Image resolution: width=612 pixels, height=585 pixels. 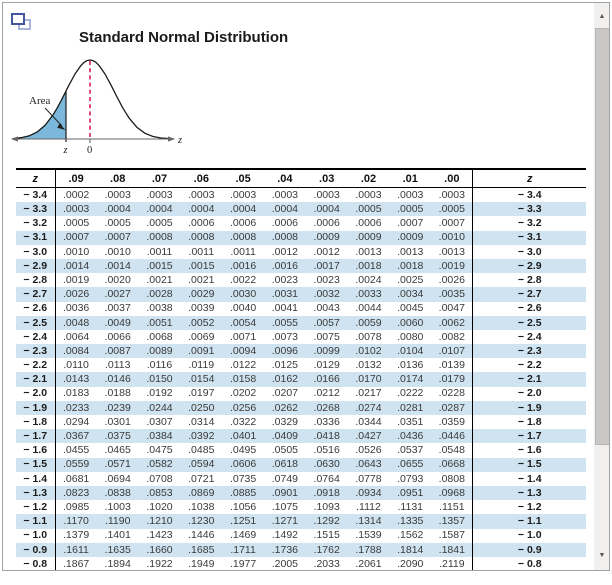 I want to click on z-cell: − 3.4, so click(x=529, y=195).